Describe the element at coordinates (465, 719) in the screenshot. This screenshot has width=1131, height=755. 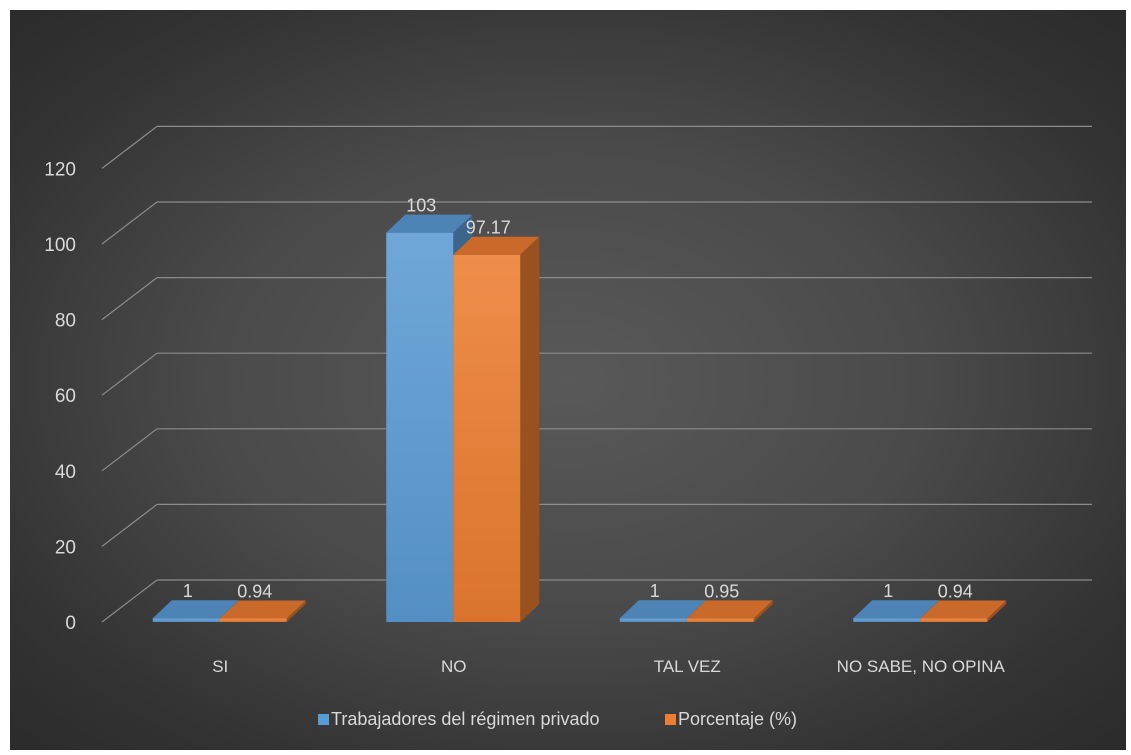
I see `legend-label: Trabajadores del régimen privado` at that location.